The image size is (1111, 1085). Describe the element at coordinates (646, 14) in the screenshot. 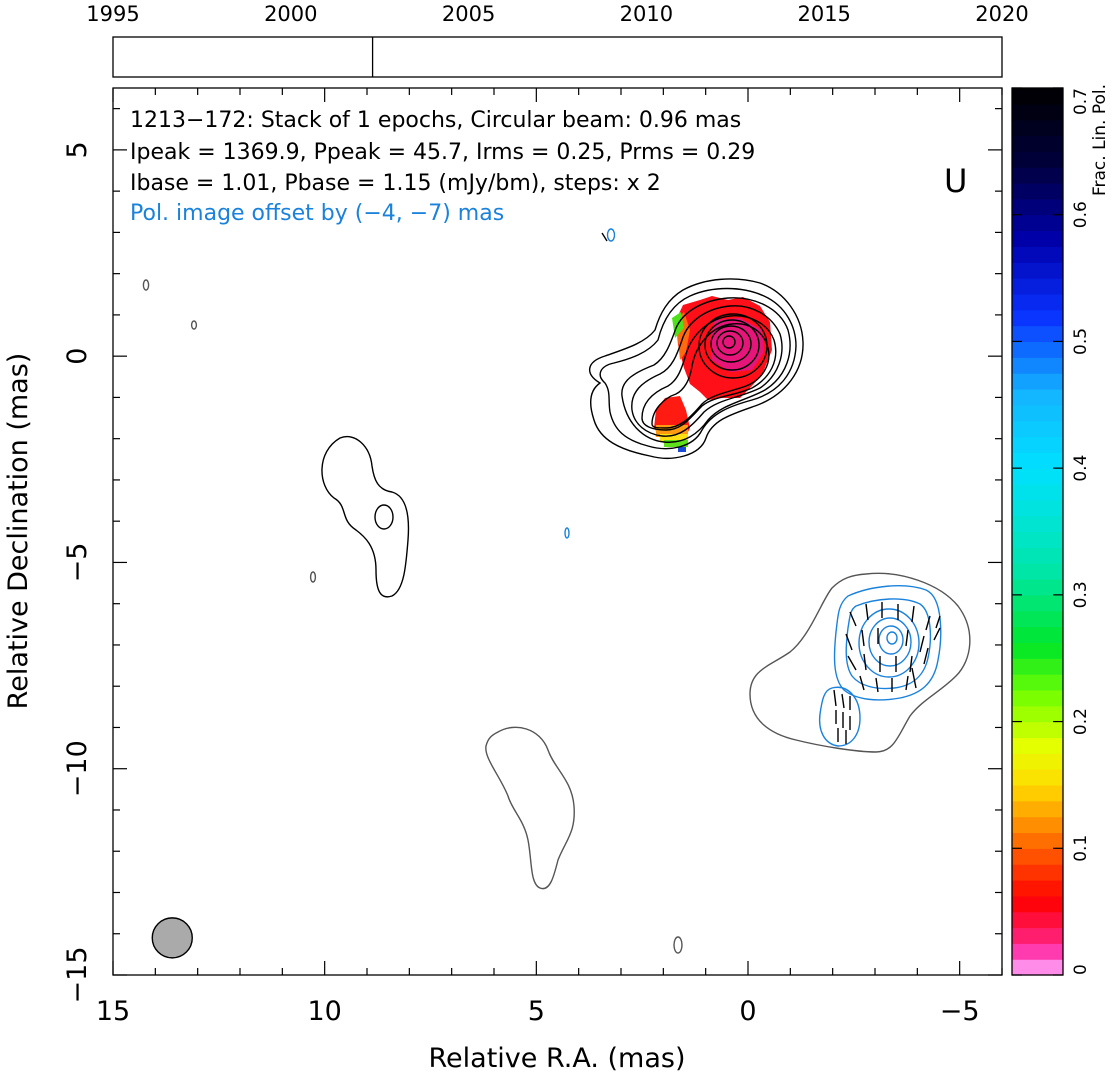

I see `timeline-tick-label: 2010` at that location.